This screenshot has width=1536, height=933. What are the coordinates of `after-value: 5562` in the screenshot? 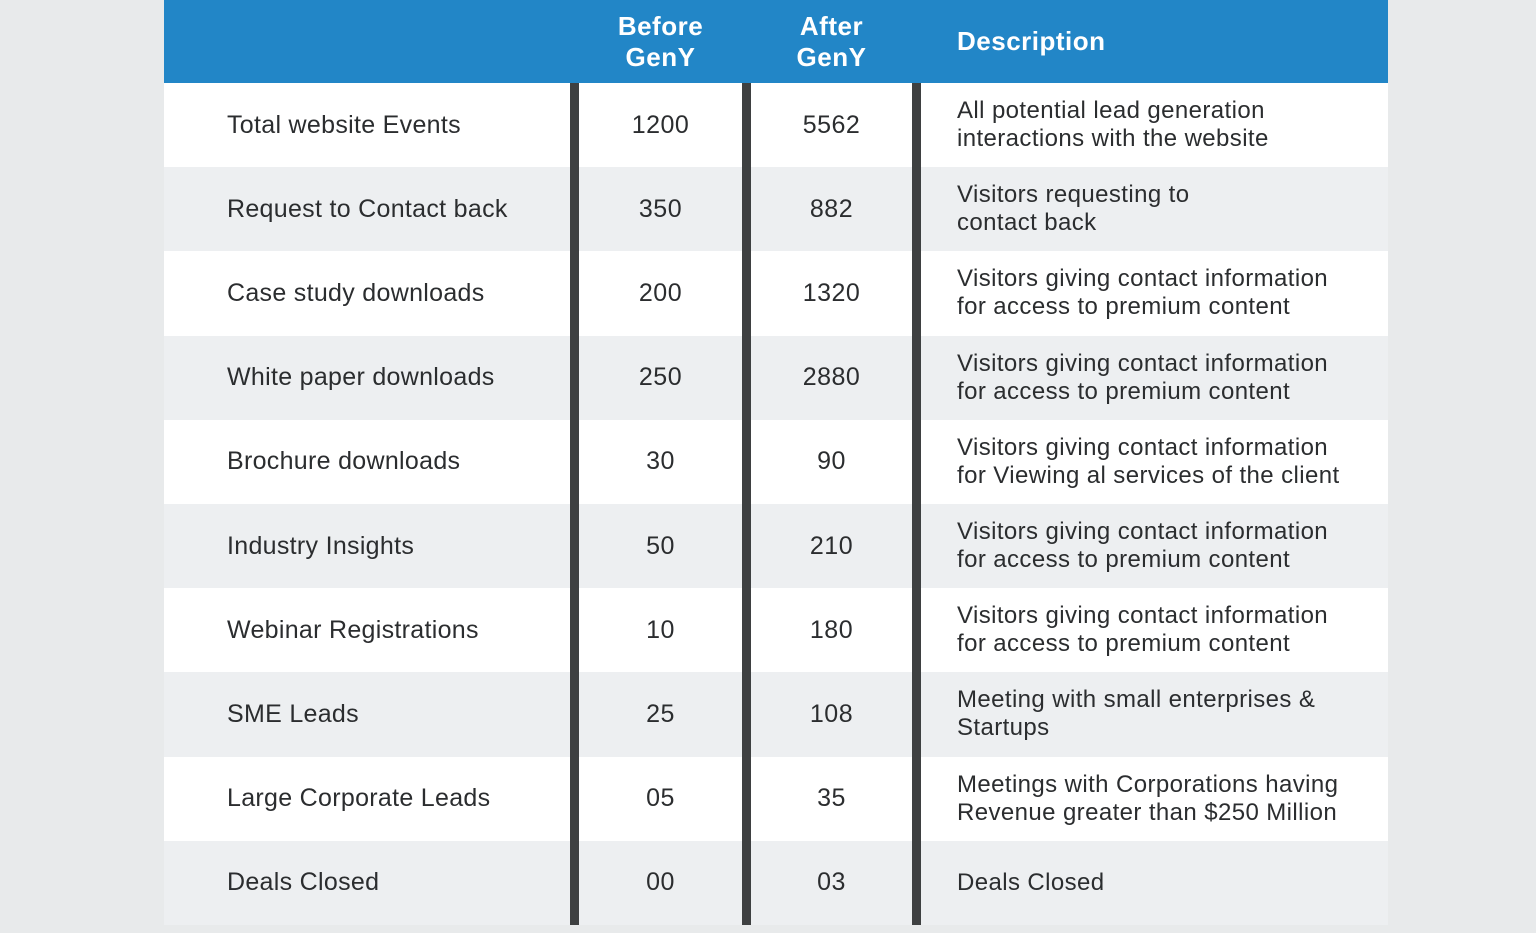 It's located at (831, 124).